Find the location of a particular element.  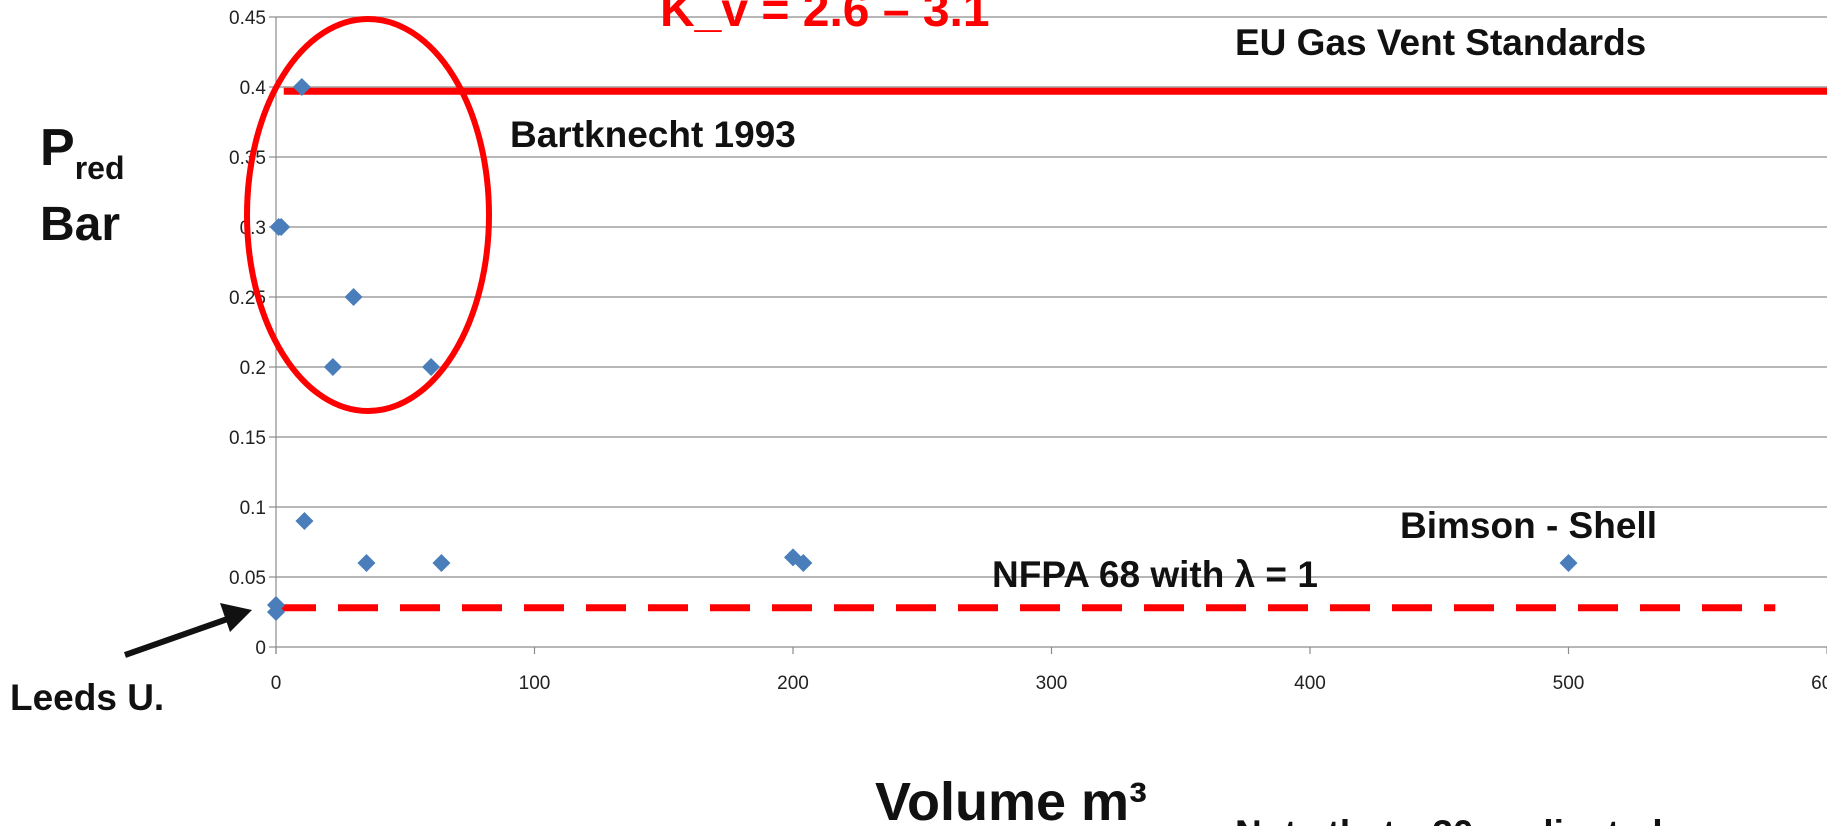

chart-title: K_v = 2.6 – 3.1 is located at coordinates (825, 18).